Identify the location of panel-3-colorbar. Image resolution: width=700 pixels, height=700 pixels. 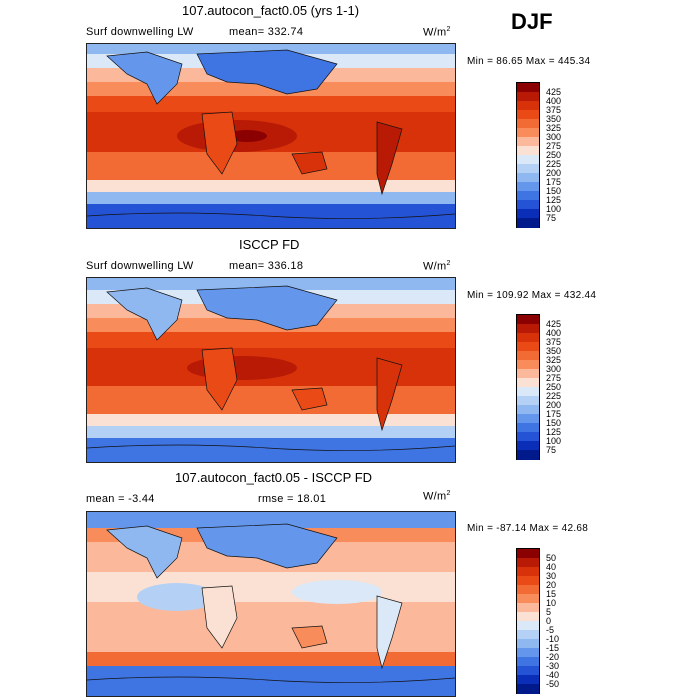
(528, 621).